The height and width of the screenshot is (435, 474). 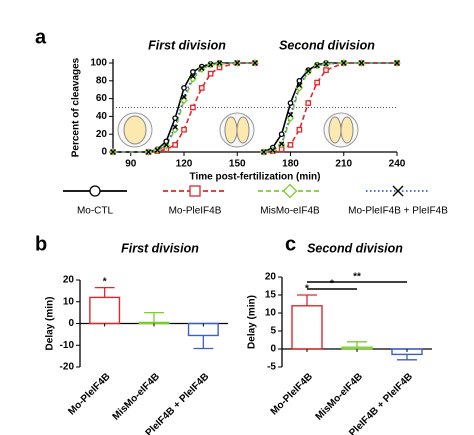 I want to click on y-tick-label: -10, so click(x=67, y=345).